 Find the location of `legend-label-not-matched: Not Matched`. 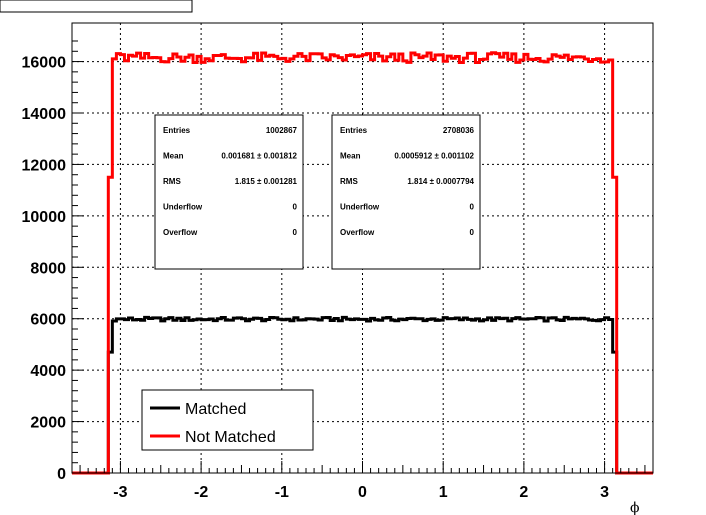

legend-label-not-matched: Not Matched is located at coordinates (230, 437).